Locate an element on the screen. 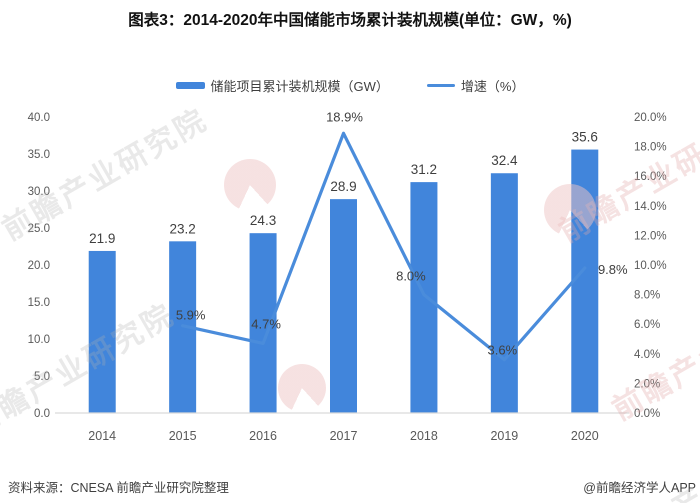  legend-label-bar-series: 储能项目累计装机规模（GW） is located at coordinates (299, 86).